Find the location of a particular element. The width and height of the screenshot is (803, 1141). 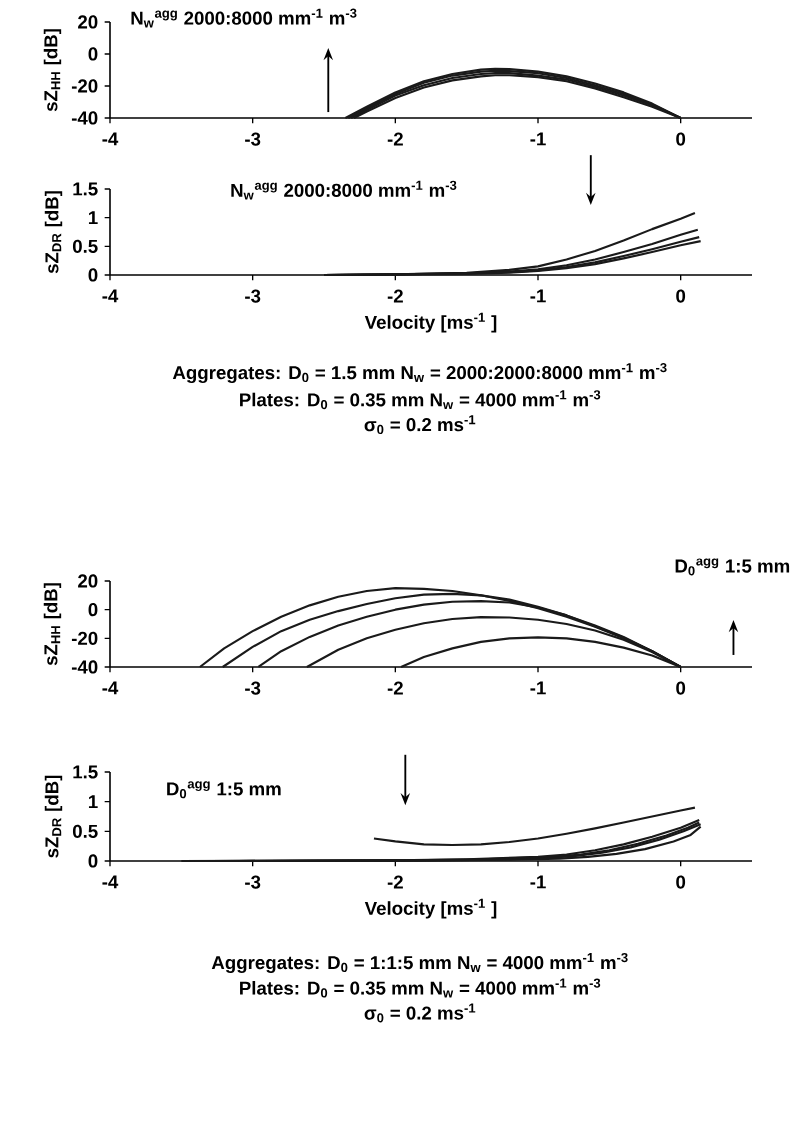

annotation: D$_{0}$$^{agg}$ 1:5 mm is located at coordinates (224, 790).